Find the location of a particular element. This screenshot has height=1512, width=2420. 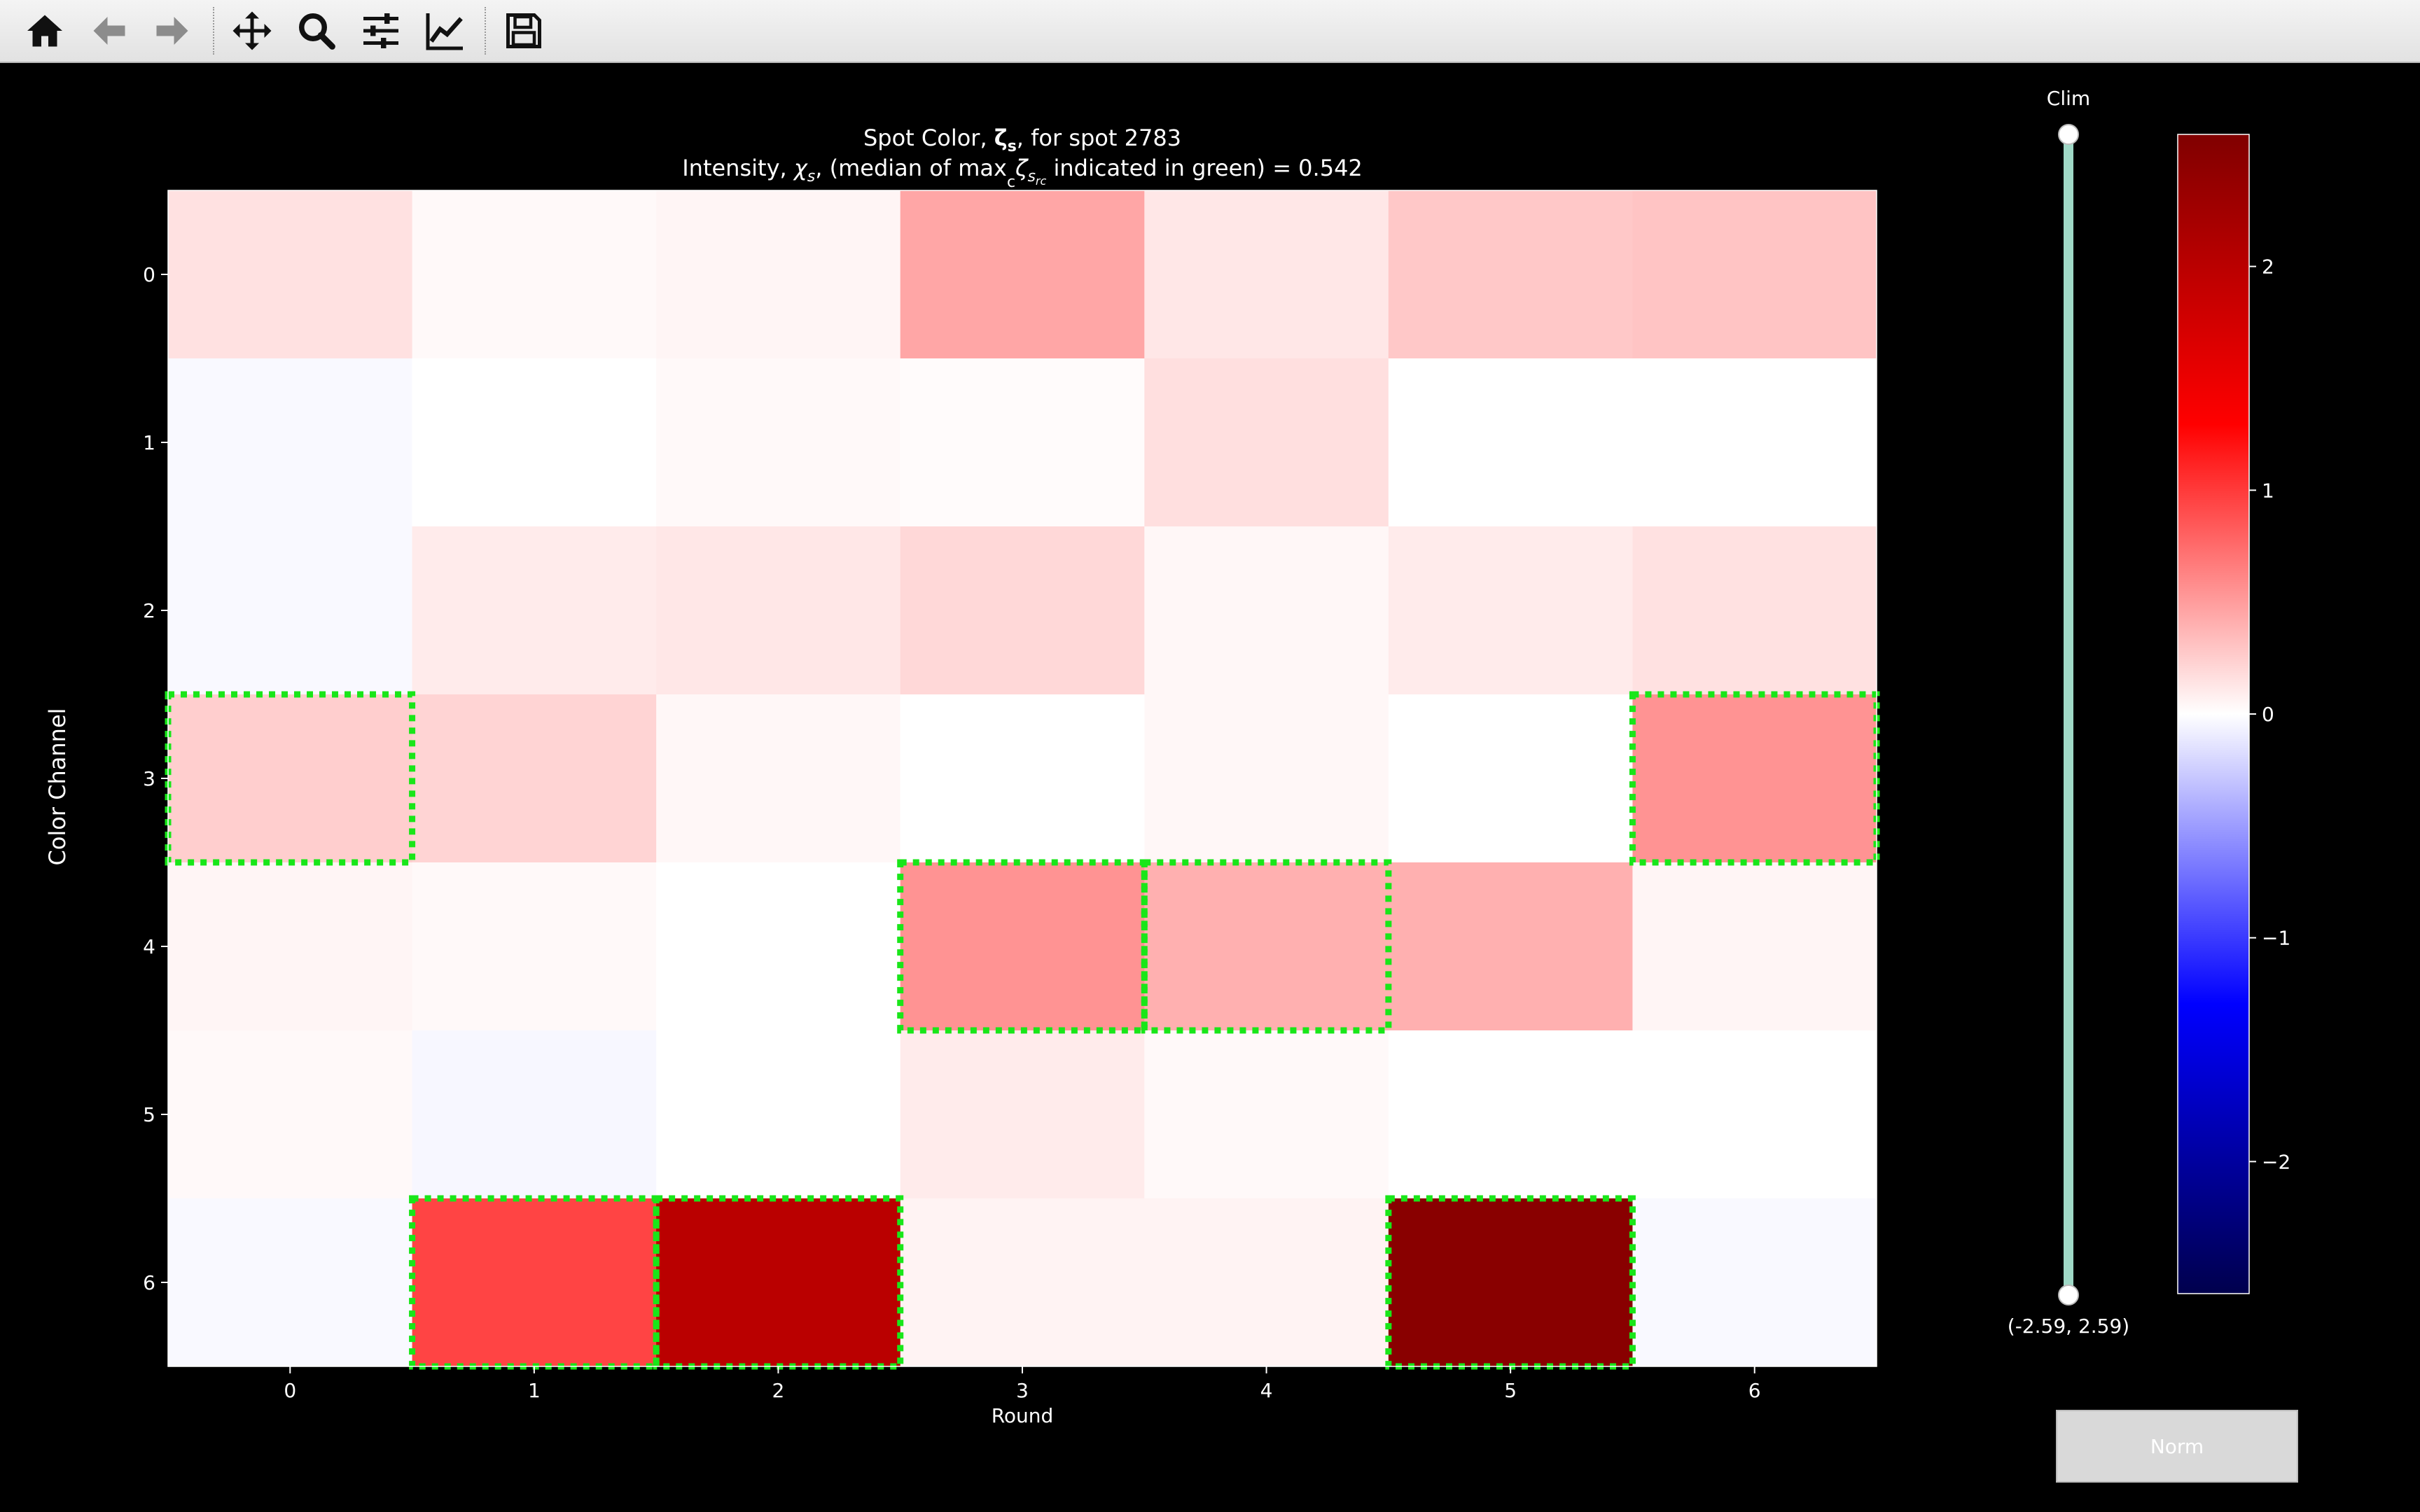

x-tick-label: 6 is located at coordinates (1754, 1390).